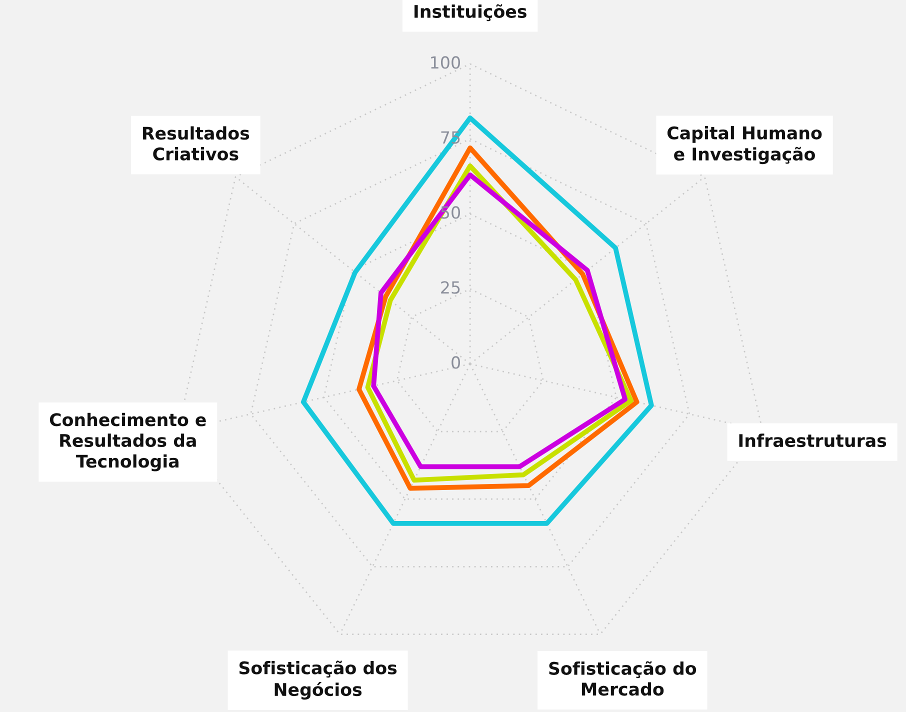 The width and height of the screenshot is (906, 712). I want to click on spoke-label: Instituições, so click(470, 13).